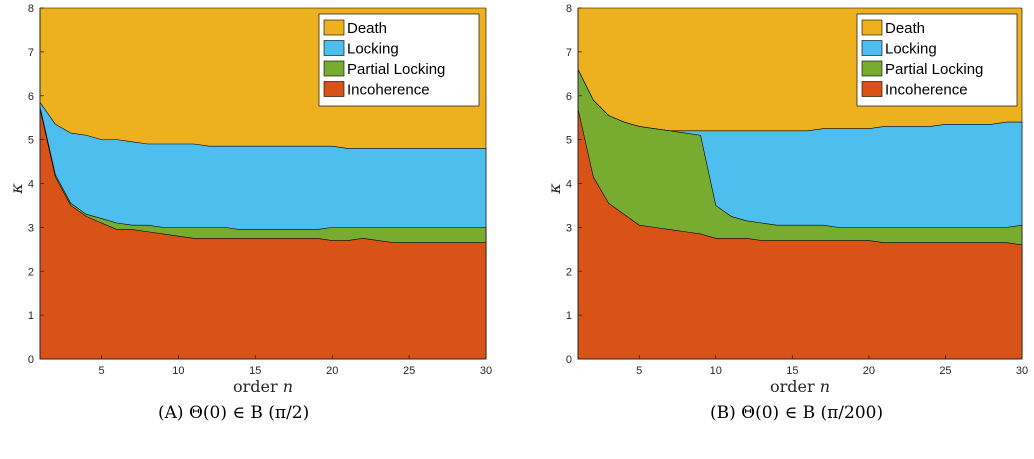 This screenshot has width=1034, height=459. What do you see at coordinates (233, 413) in the screenshot?
I see `panel-caption: (A) Θ(0) ∈ B (π/2)` at bounding box center [233, 413].